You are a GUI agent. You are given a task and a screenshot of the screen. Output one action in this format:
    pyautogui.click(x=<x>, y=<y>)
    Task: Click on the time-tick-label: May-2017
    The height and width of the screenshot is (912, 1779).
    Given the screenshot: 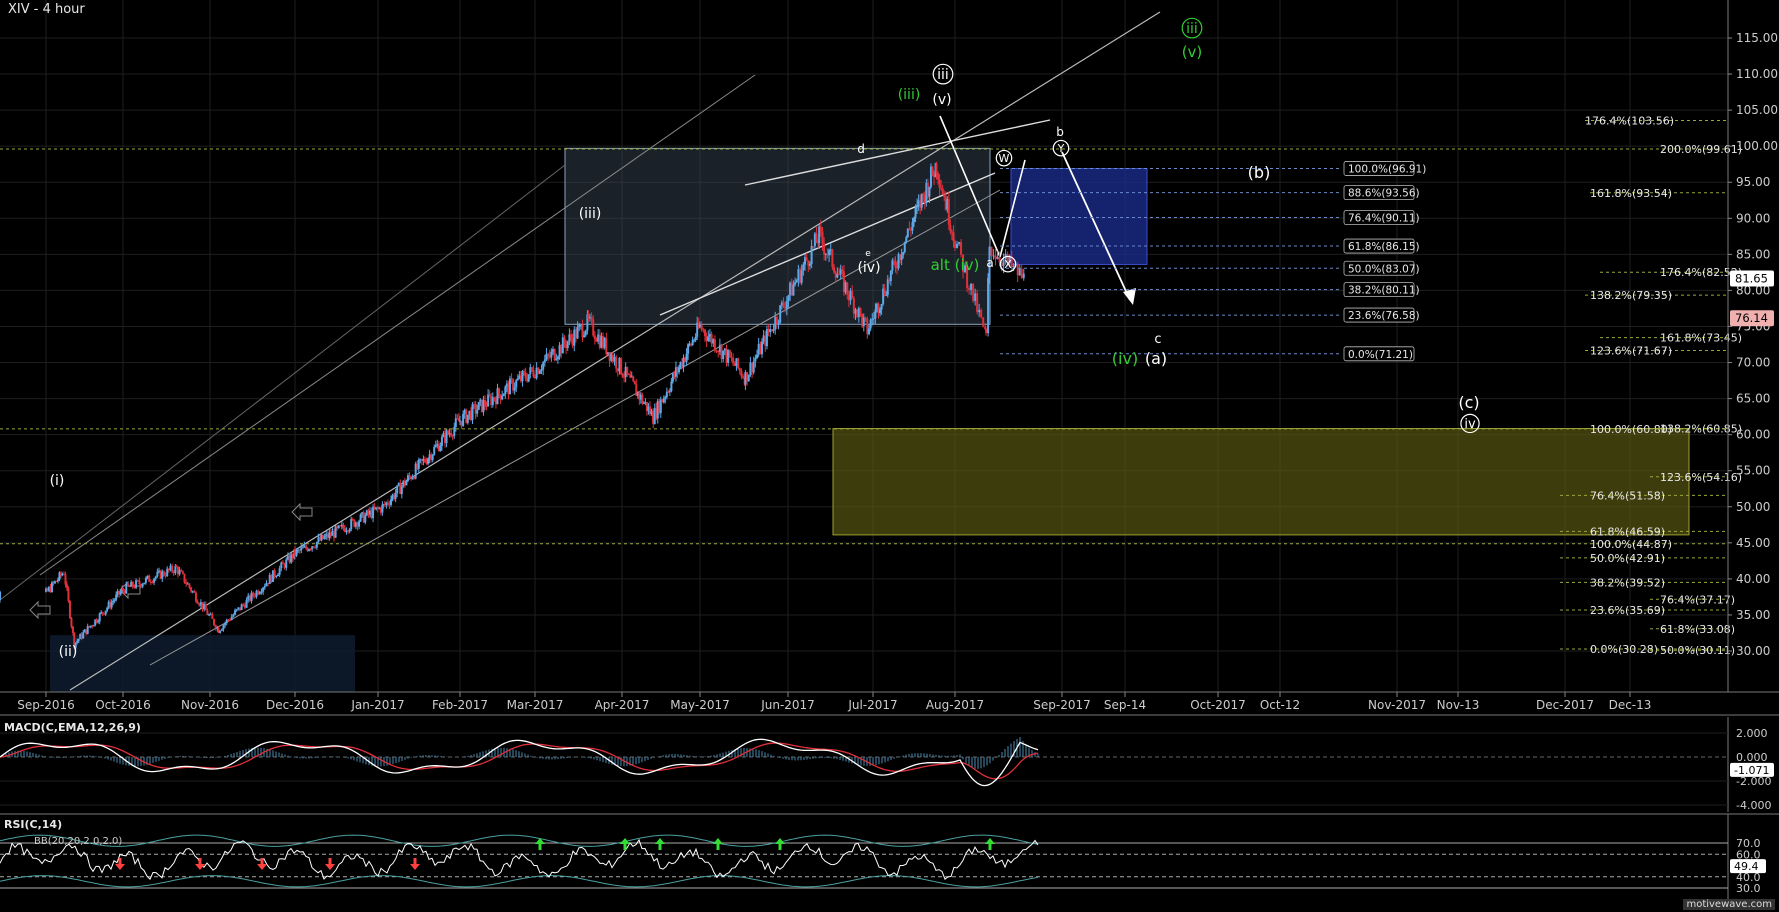 What is the action you would take?
    pyautogui.click(x=699, y=705)
    